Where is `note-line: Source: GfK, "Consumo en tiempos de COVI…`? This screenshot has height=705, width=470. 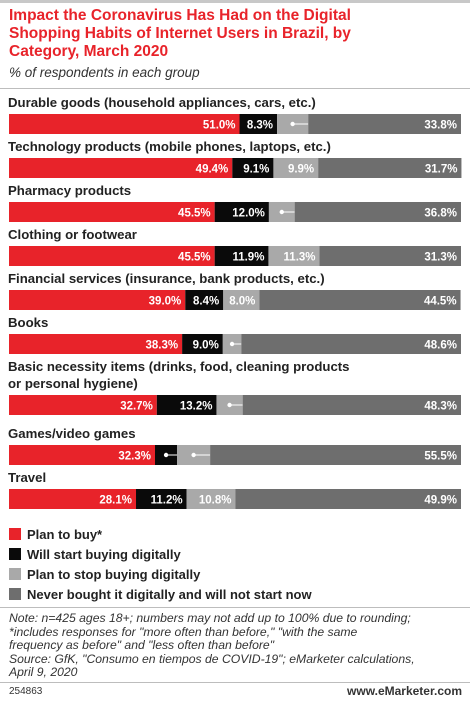
note-line: Source: GfK, "Consumo en tiempos de COVI… is located at coordinates (212, 658).